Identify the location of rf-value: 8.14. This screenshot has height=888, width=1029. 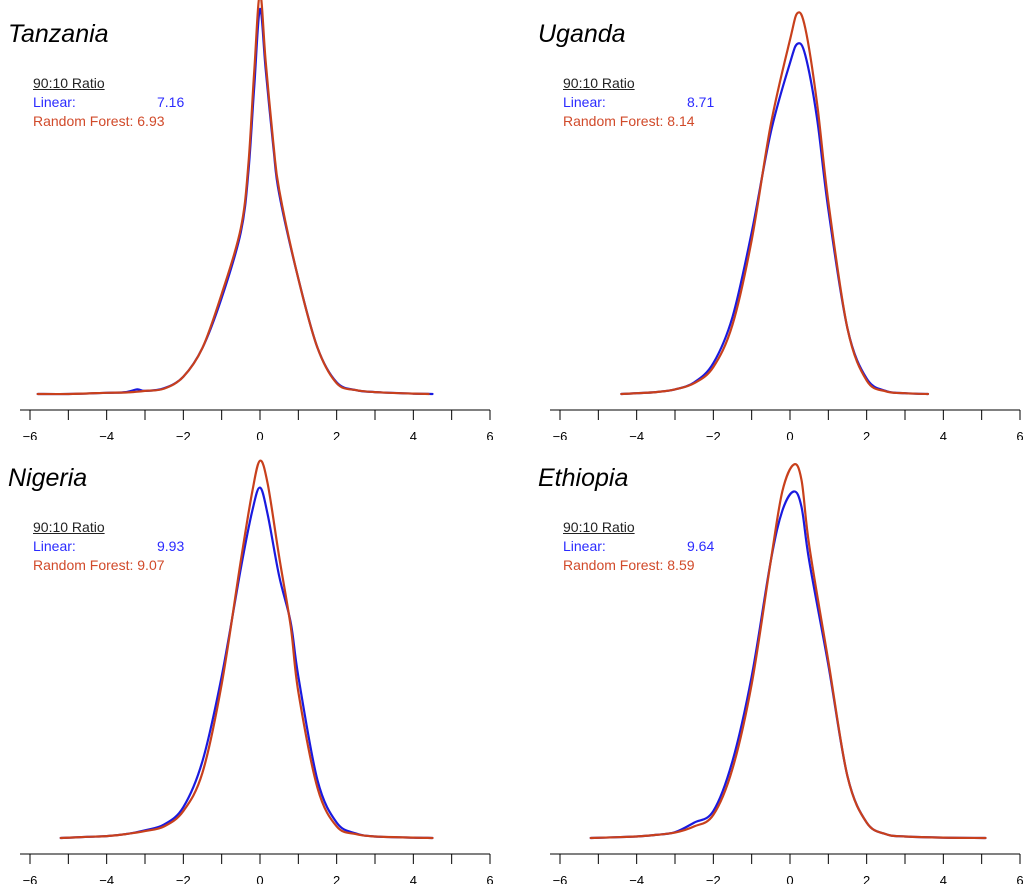
(681, 121).